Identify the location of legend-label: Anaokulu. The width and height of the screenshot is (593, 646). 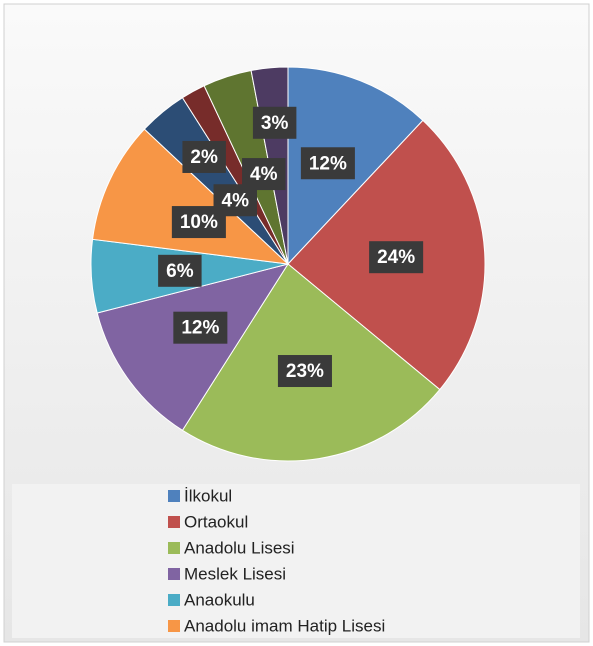
(219, 599).